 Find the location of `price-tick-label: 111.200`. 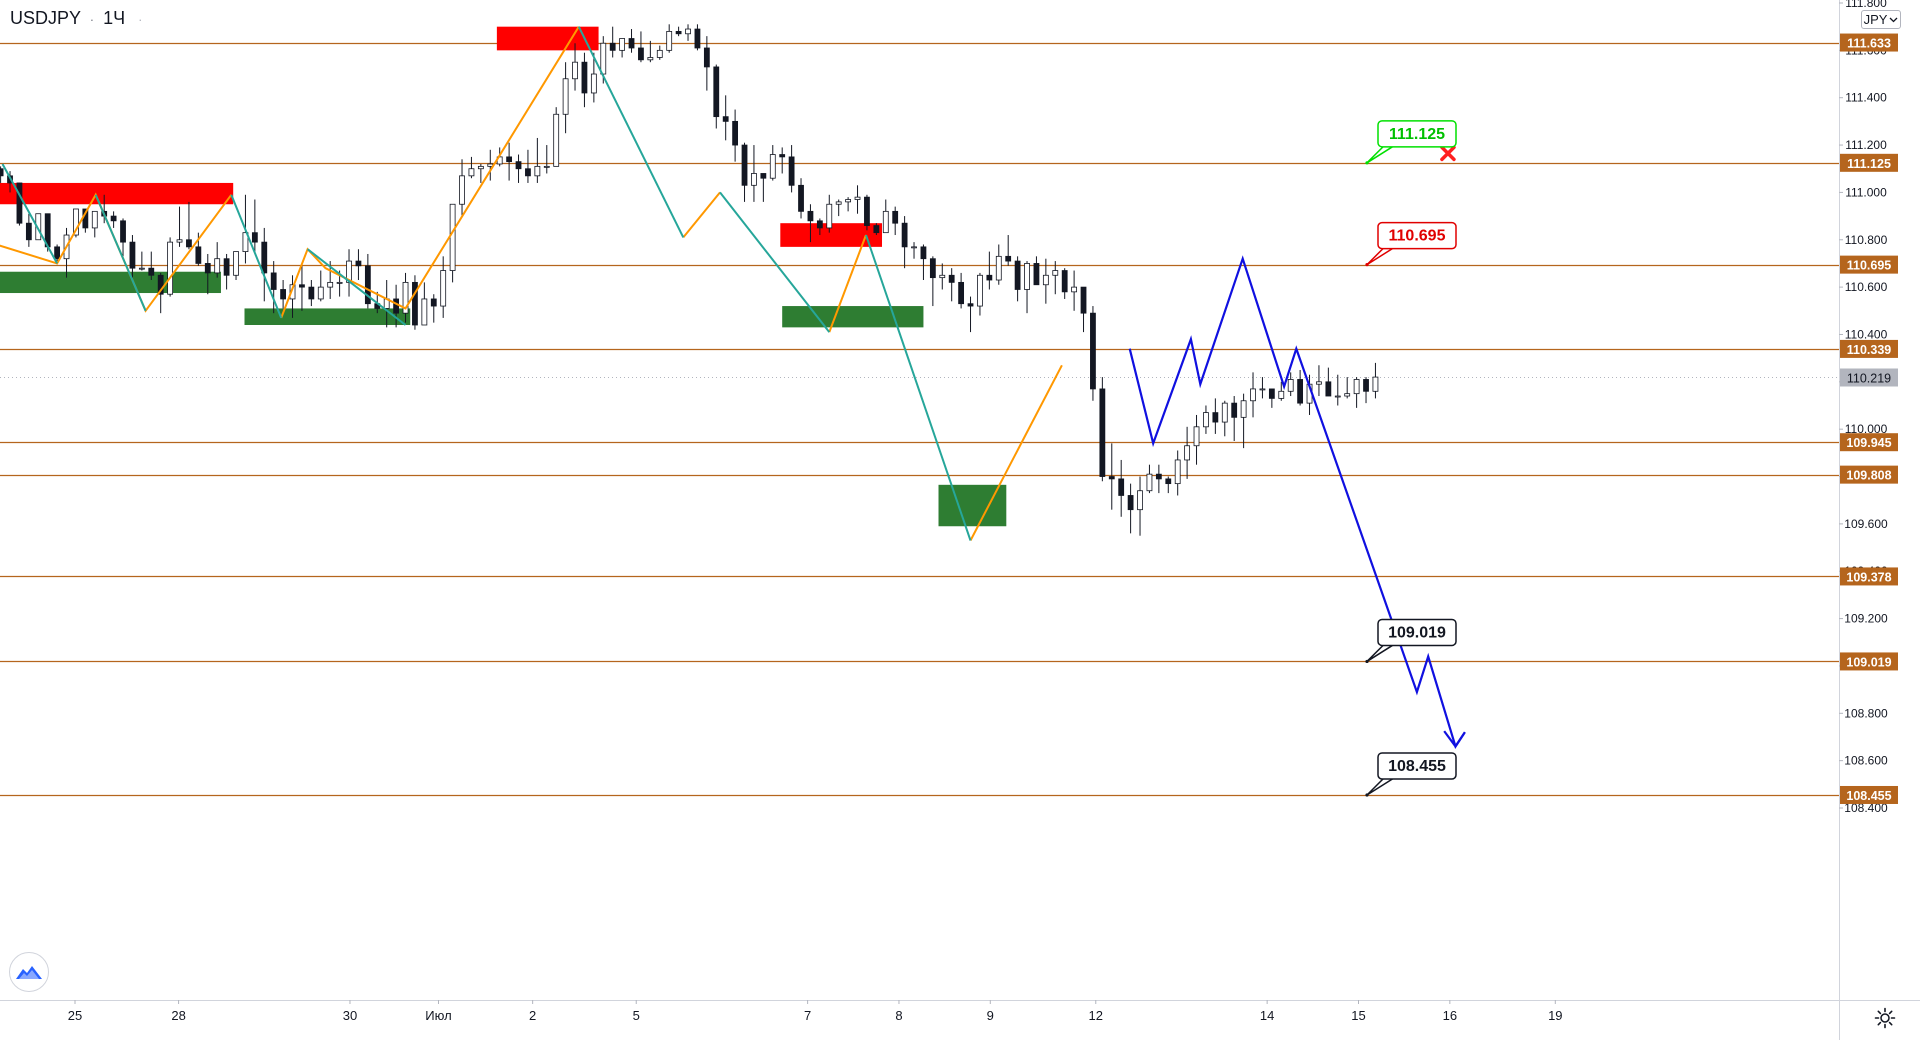

price-tick-label: 111.200 is located at coordinates (1866, 145).